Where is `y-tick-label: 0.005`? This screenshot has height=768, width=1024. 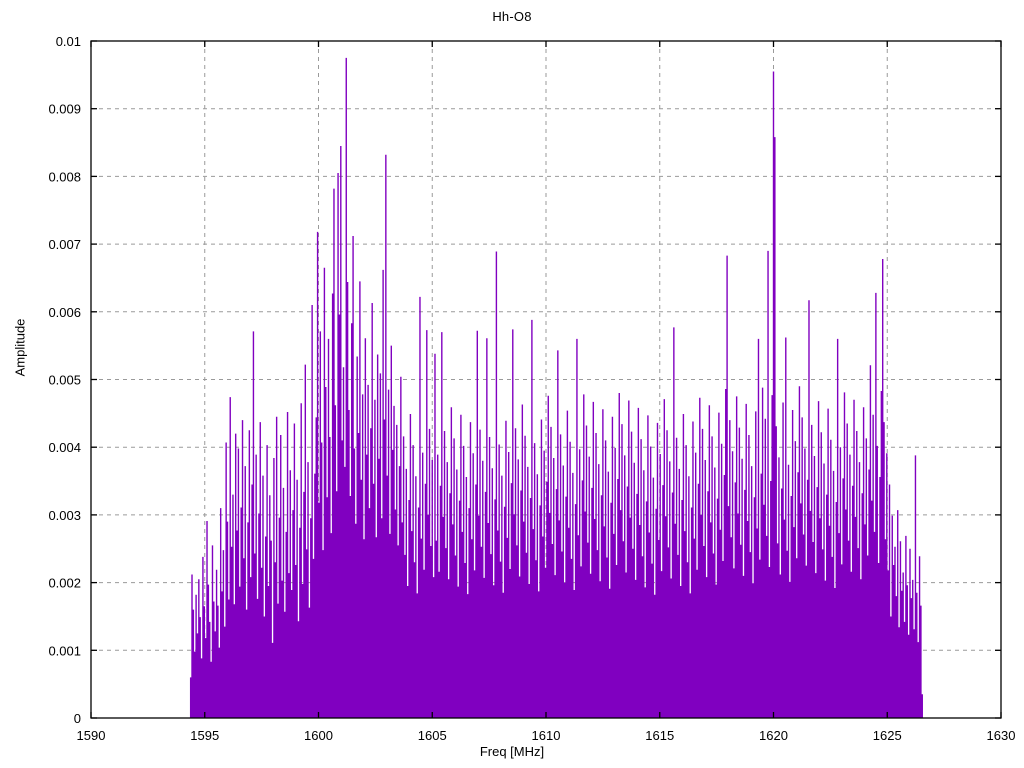 y-tick-label: 0.005 is located at coordinates (64, 380).